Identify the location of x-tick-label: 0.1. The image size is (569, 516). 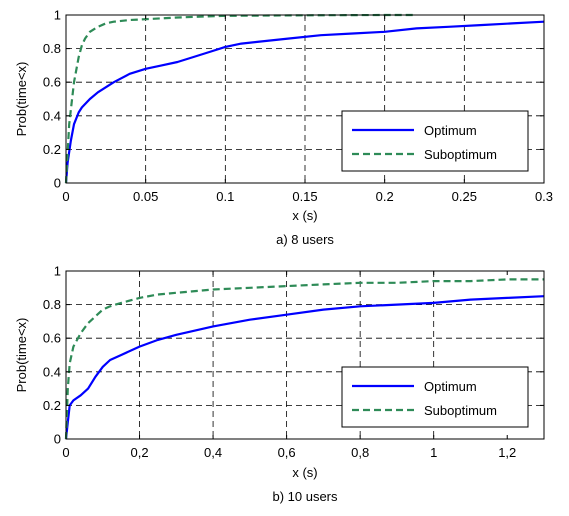
(225, 196).